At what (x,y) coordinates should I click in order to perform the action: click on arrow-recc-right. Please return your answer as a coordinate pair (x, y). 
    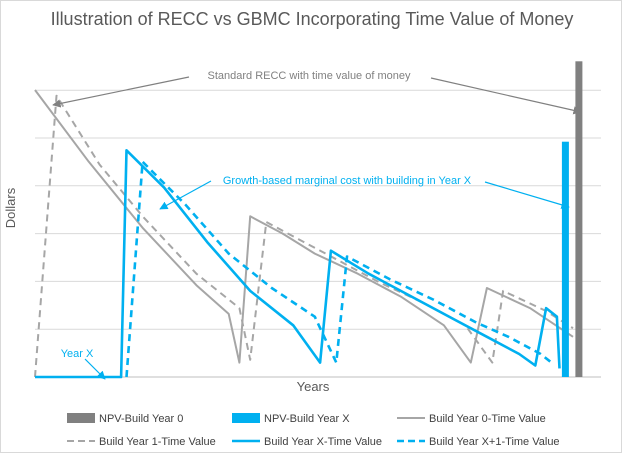
    Looking at the image, I should click on (506, 96).